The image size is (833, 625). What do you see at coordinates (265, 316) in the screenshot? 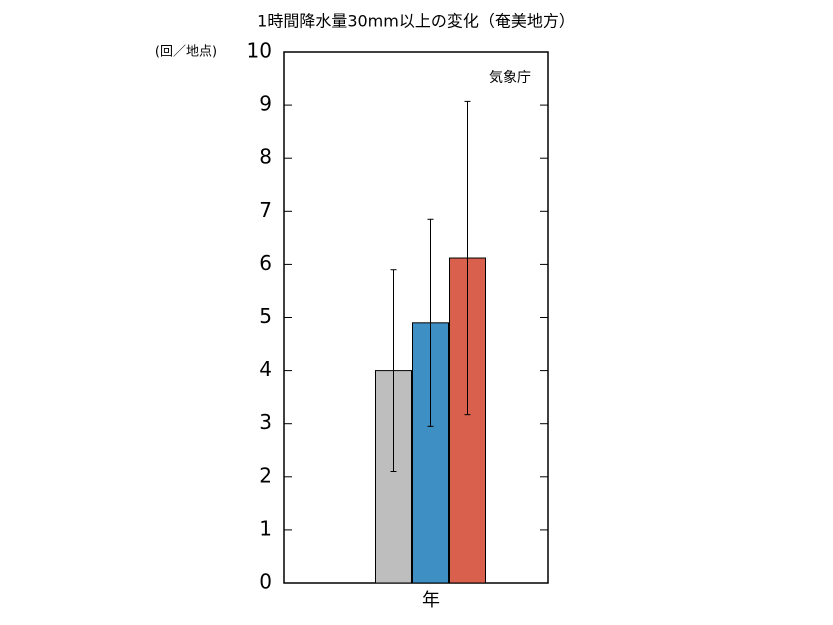
I see `y-tick-label: 5` at bounding box center [265, 316].